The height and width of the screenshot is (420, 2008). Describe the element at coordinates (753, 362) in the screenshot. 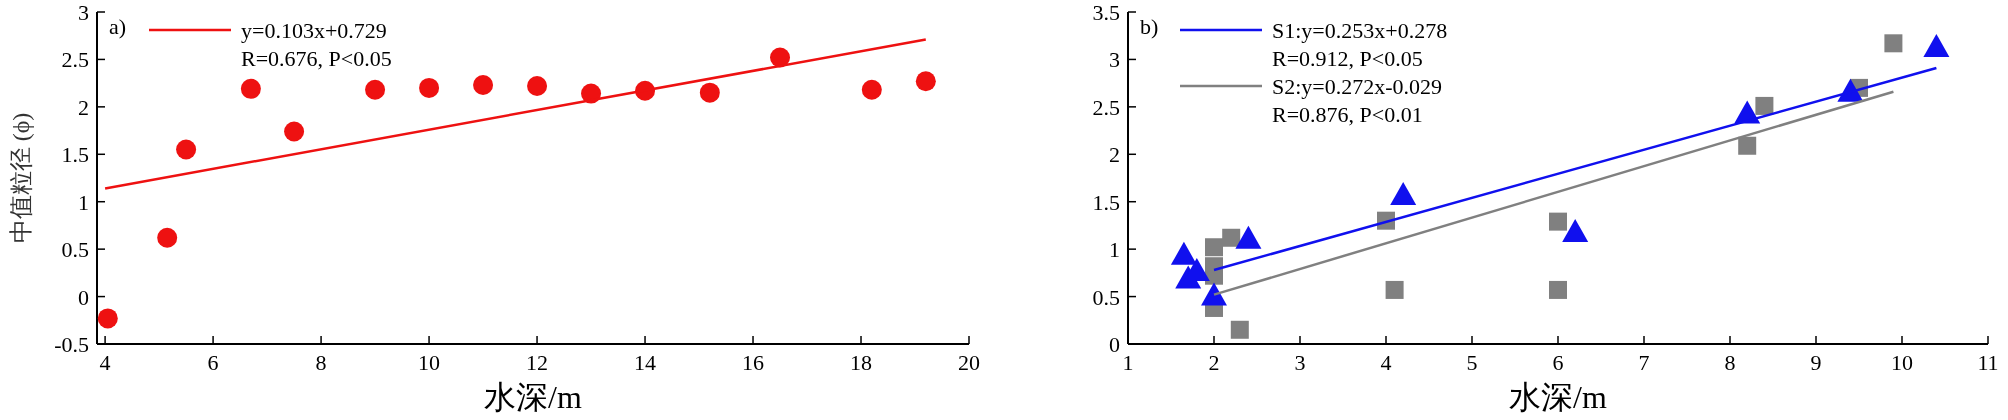

I see `x-tick-label: 16` at that location.